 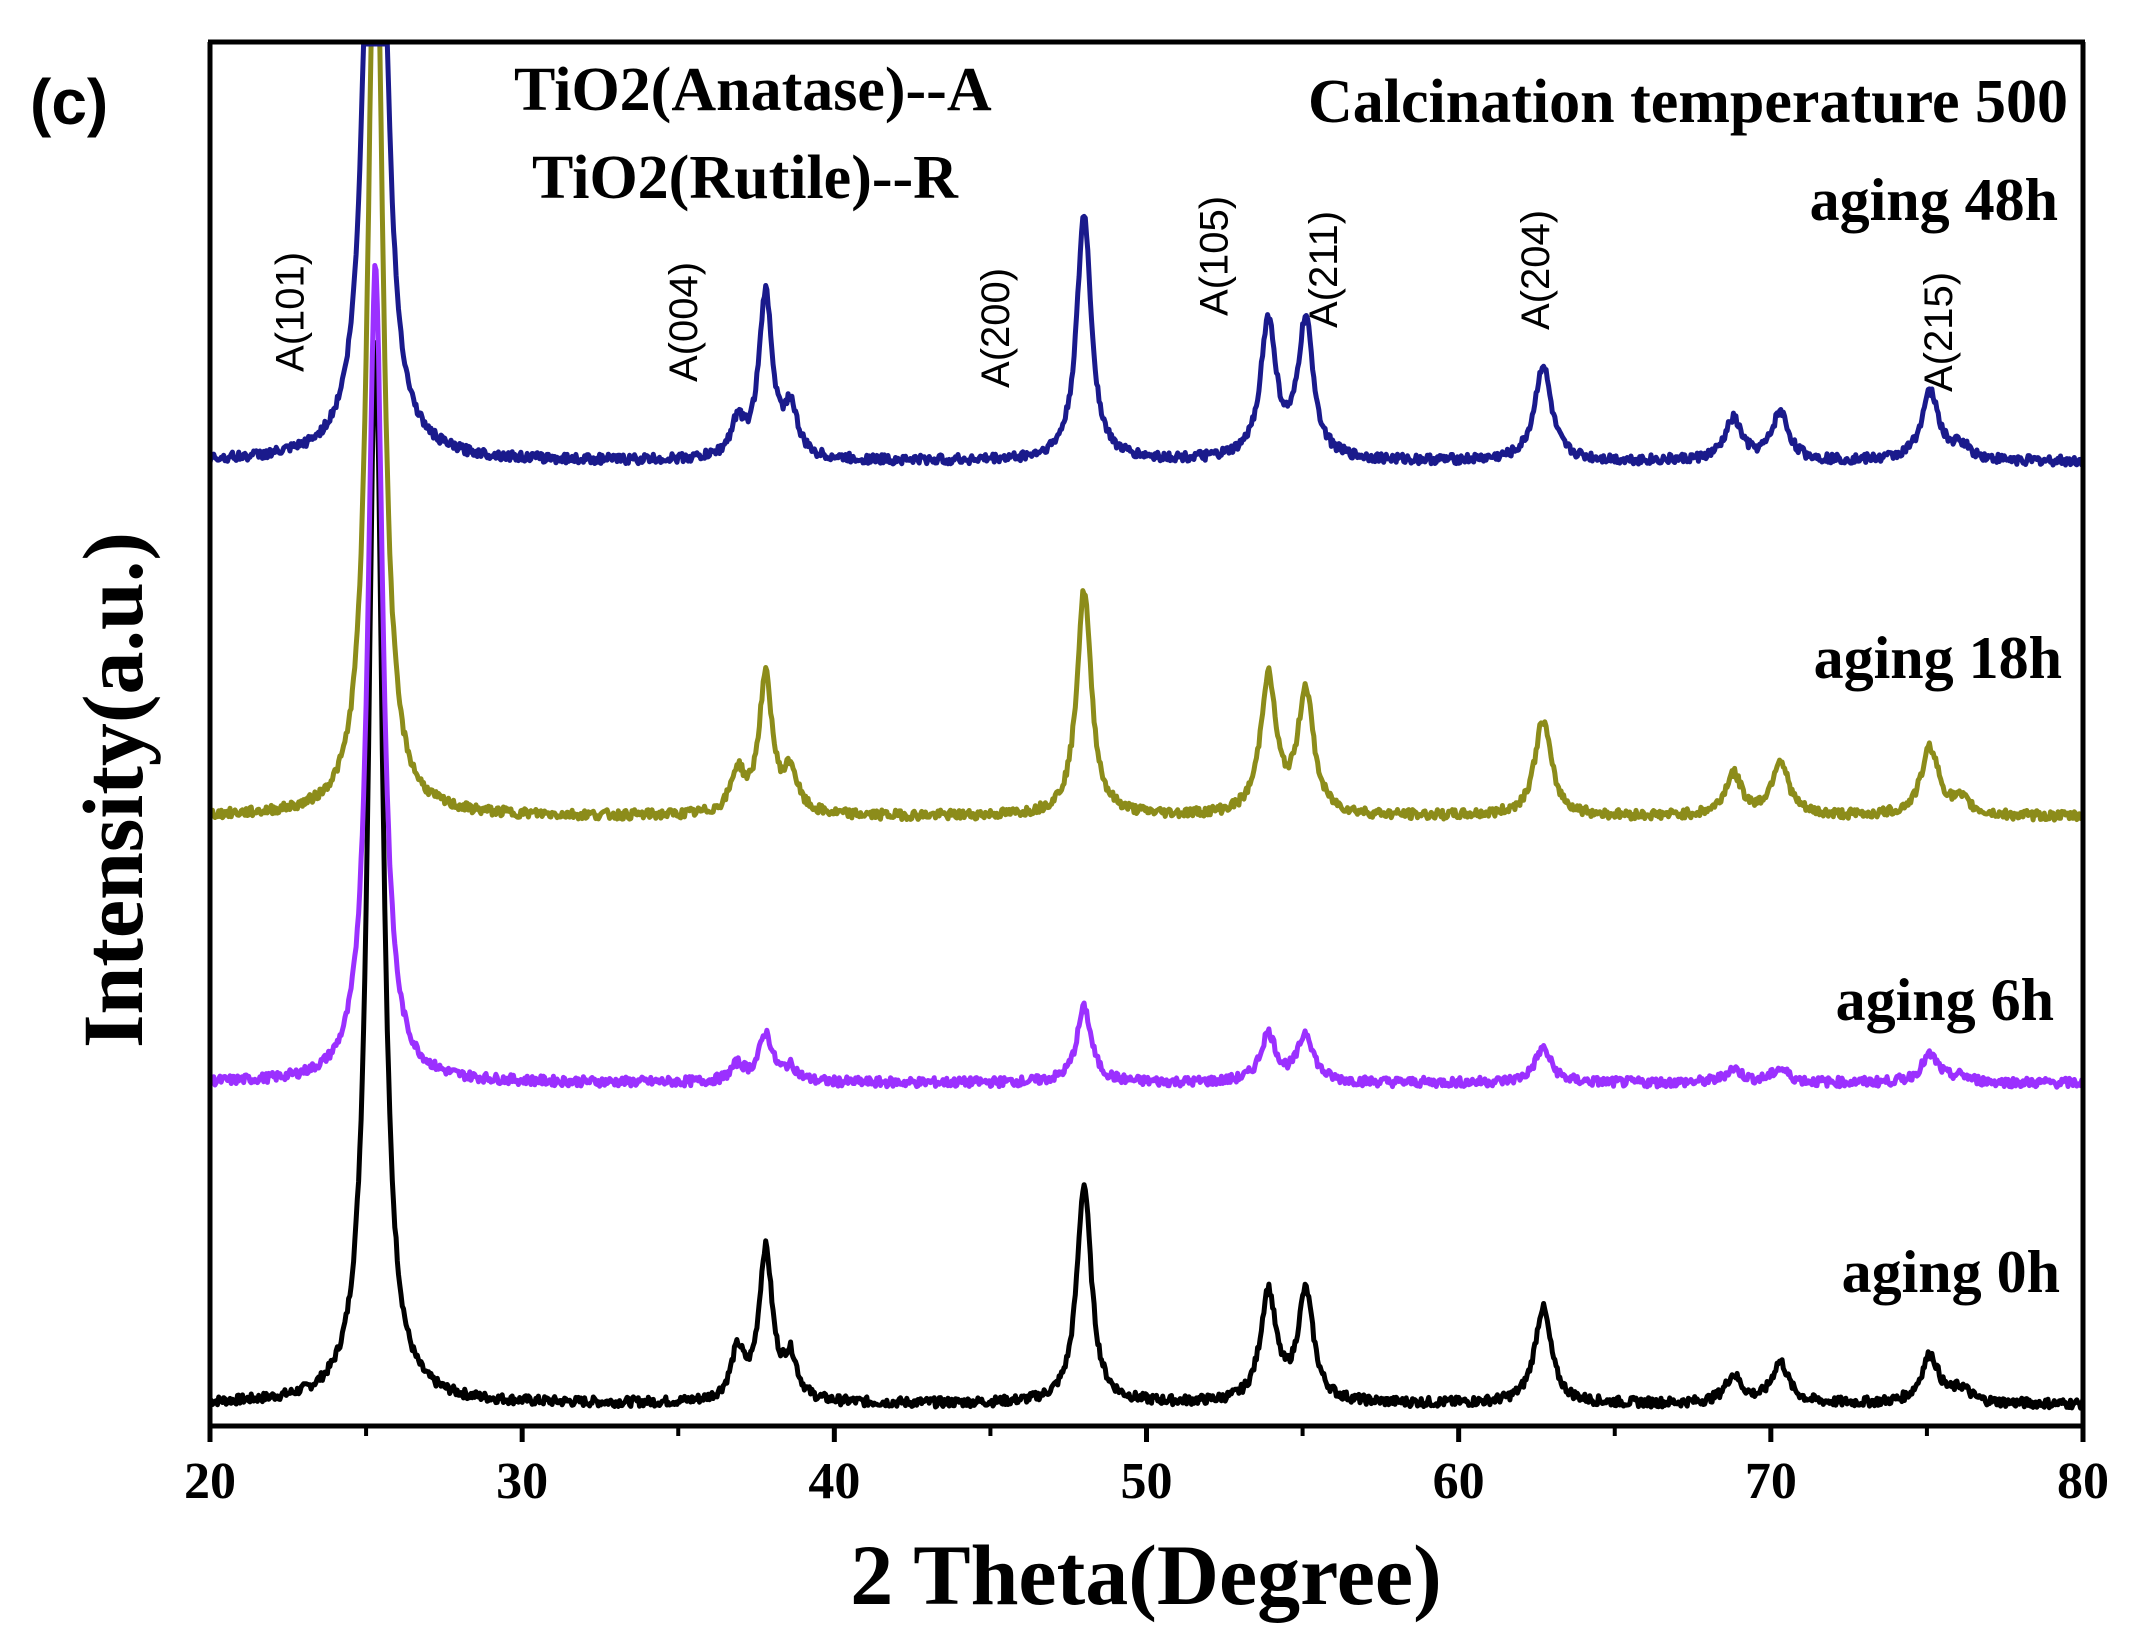 I want to click on legend-anatase: TiO2(Anatase)--A, so click(x=753, y=90).